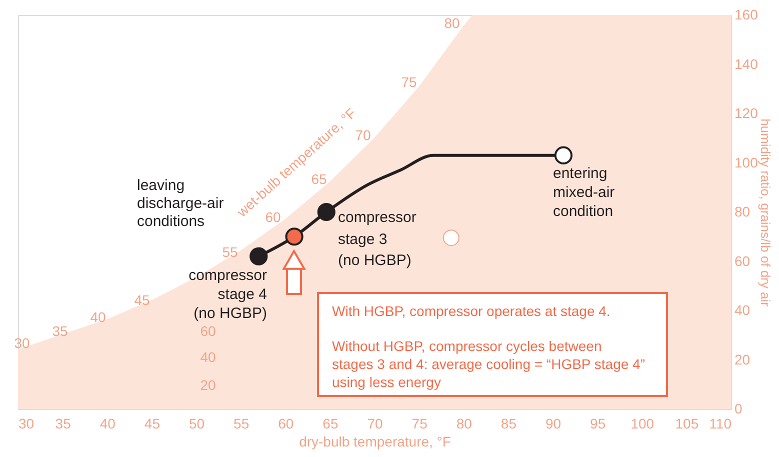 The width and height of the screenshot is (779, 457). I want to click on annotation: 60, so click(208, 331).